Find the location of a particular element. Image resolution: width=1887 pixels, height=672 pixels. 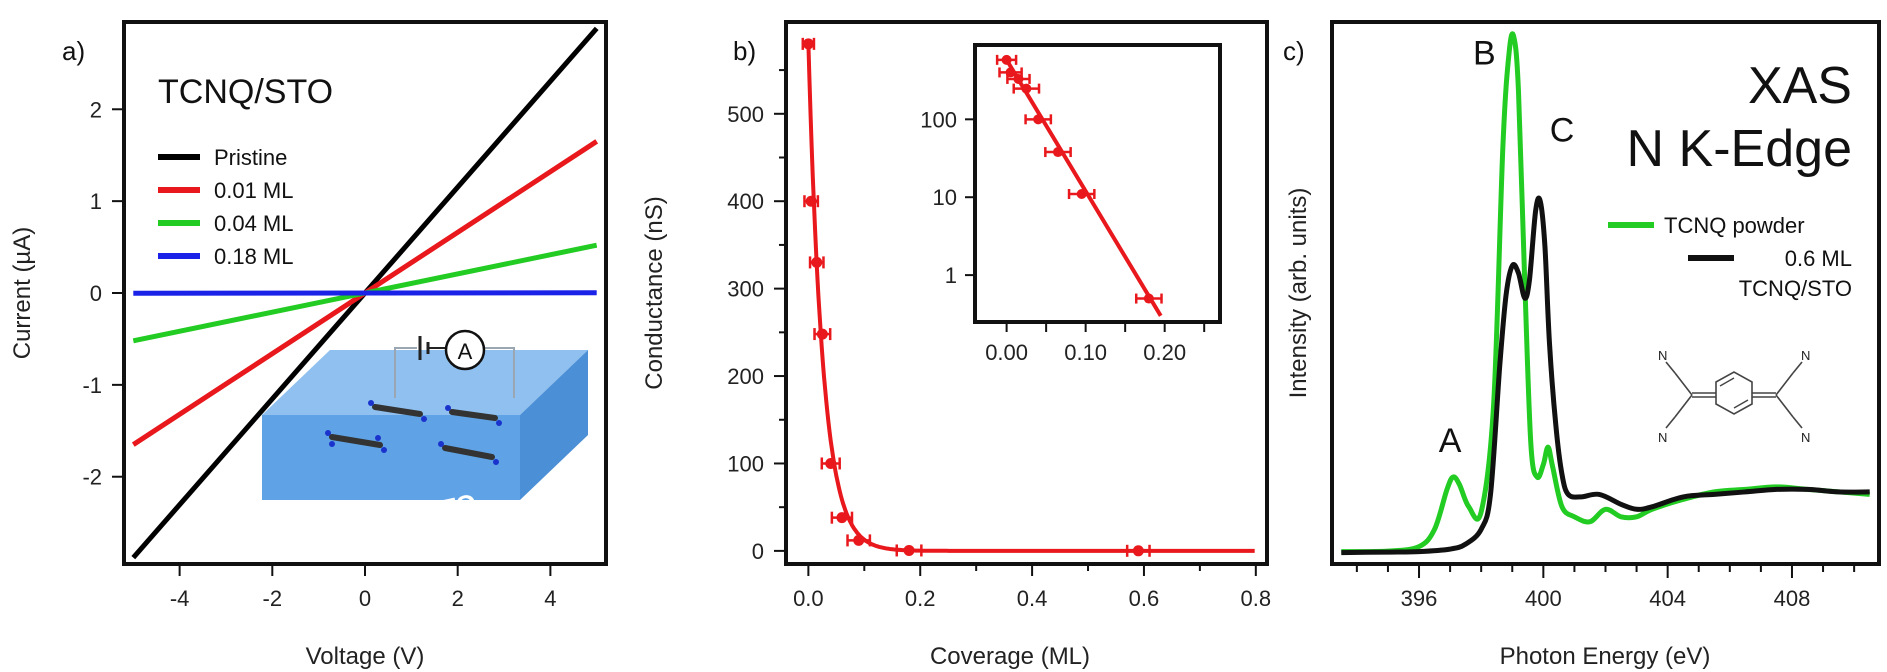

ring-icon is located at coordinates (1734, 393).